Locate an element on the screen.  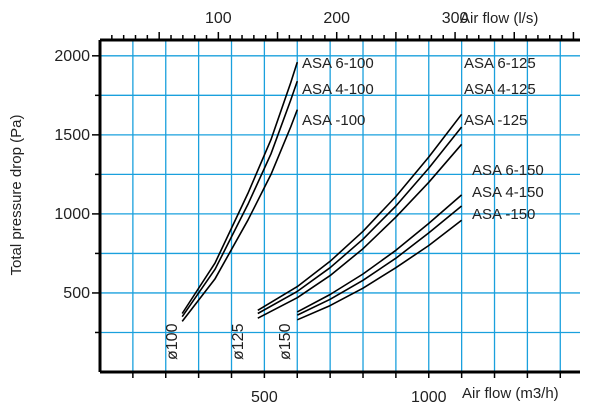
curve-label-asa-6-150: ASA 6-150 is located at coordinates (508, 170).